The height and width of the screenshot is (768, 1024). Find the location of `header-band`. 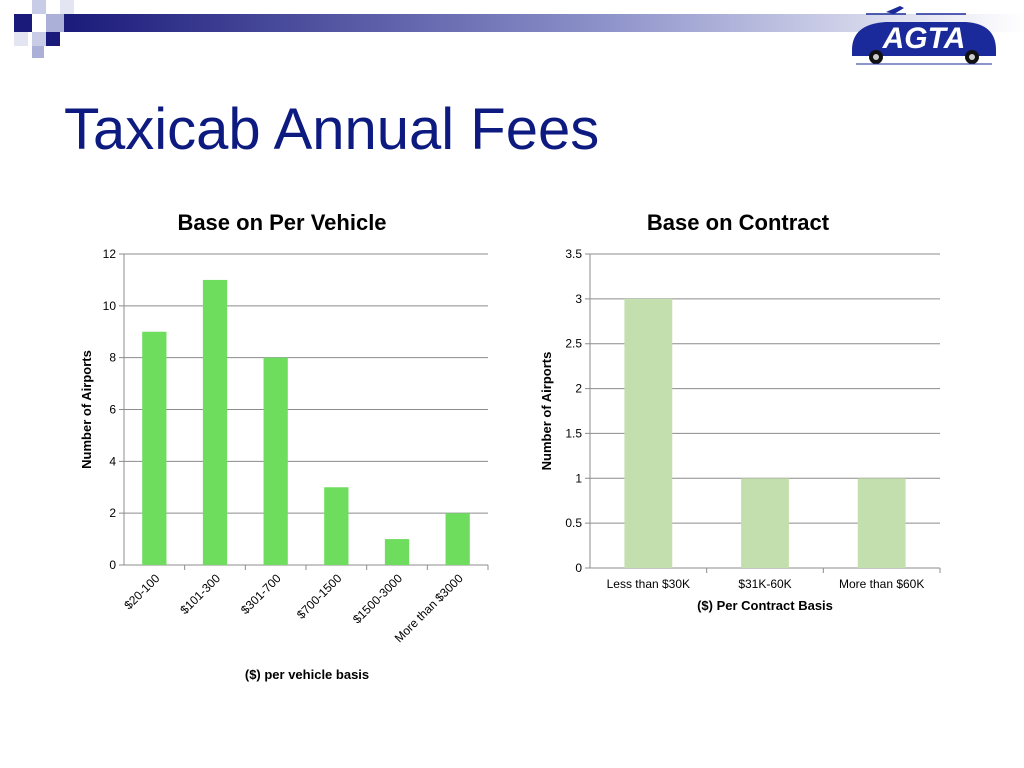

header-band is located at coordinates (519, 29).